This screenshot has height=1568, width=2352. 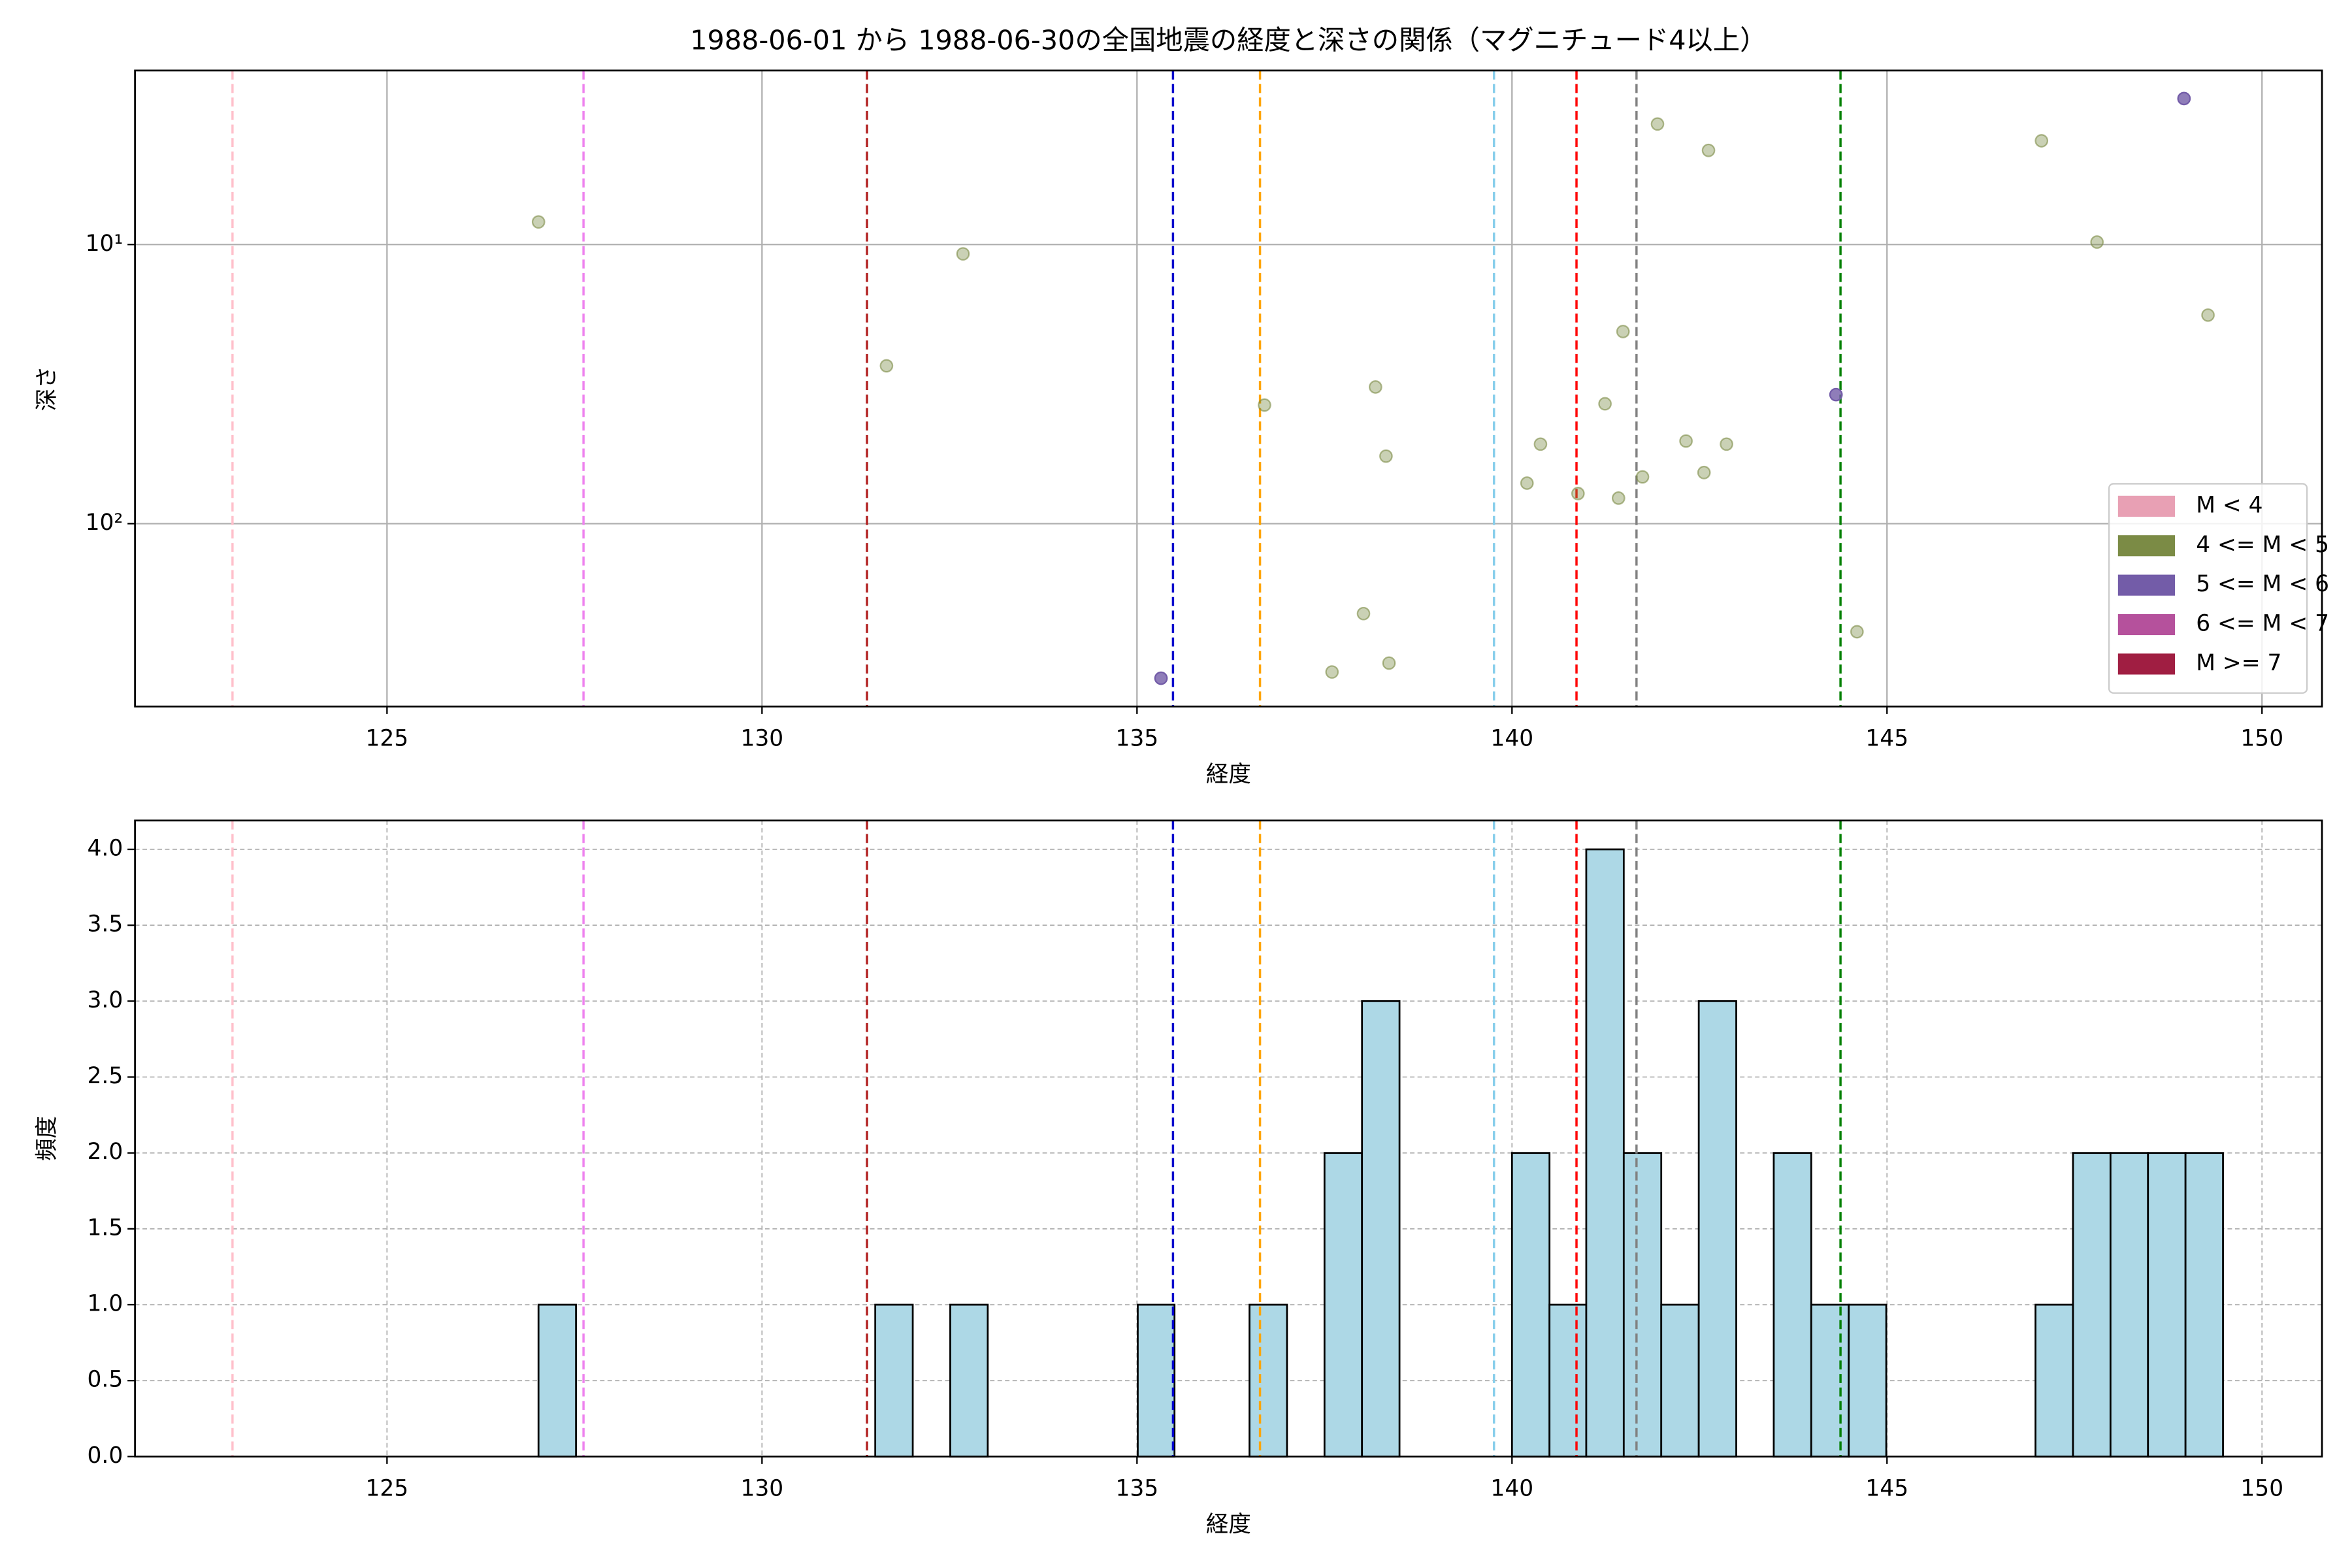 I want to click on legend-label: M < 4, so click(x=2229, y=505).